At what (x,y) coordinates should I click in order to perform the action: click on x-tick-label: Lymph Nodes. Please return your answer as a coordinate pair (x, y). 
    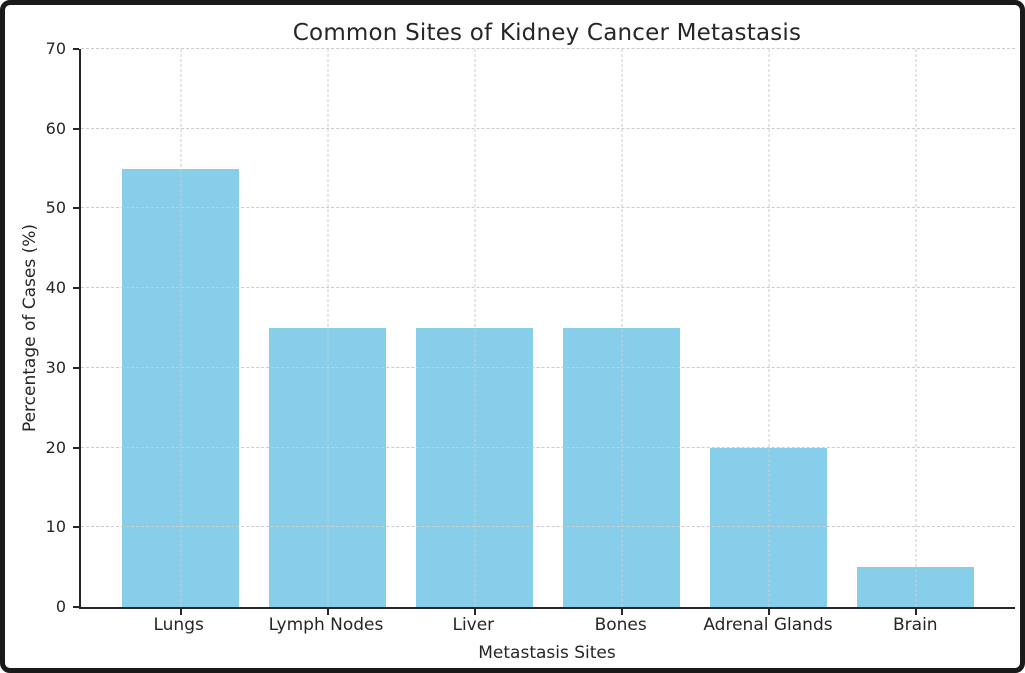
    Looking at the image, I should click on (326, 625).